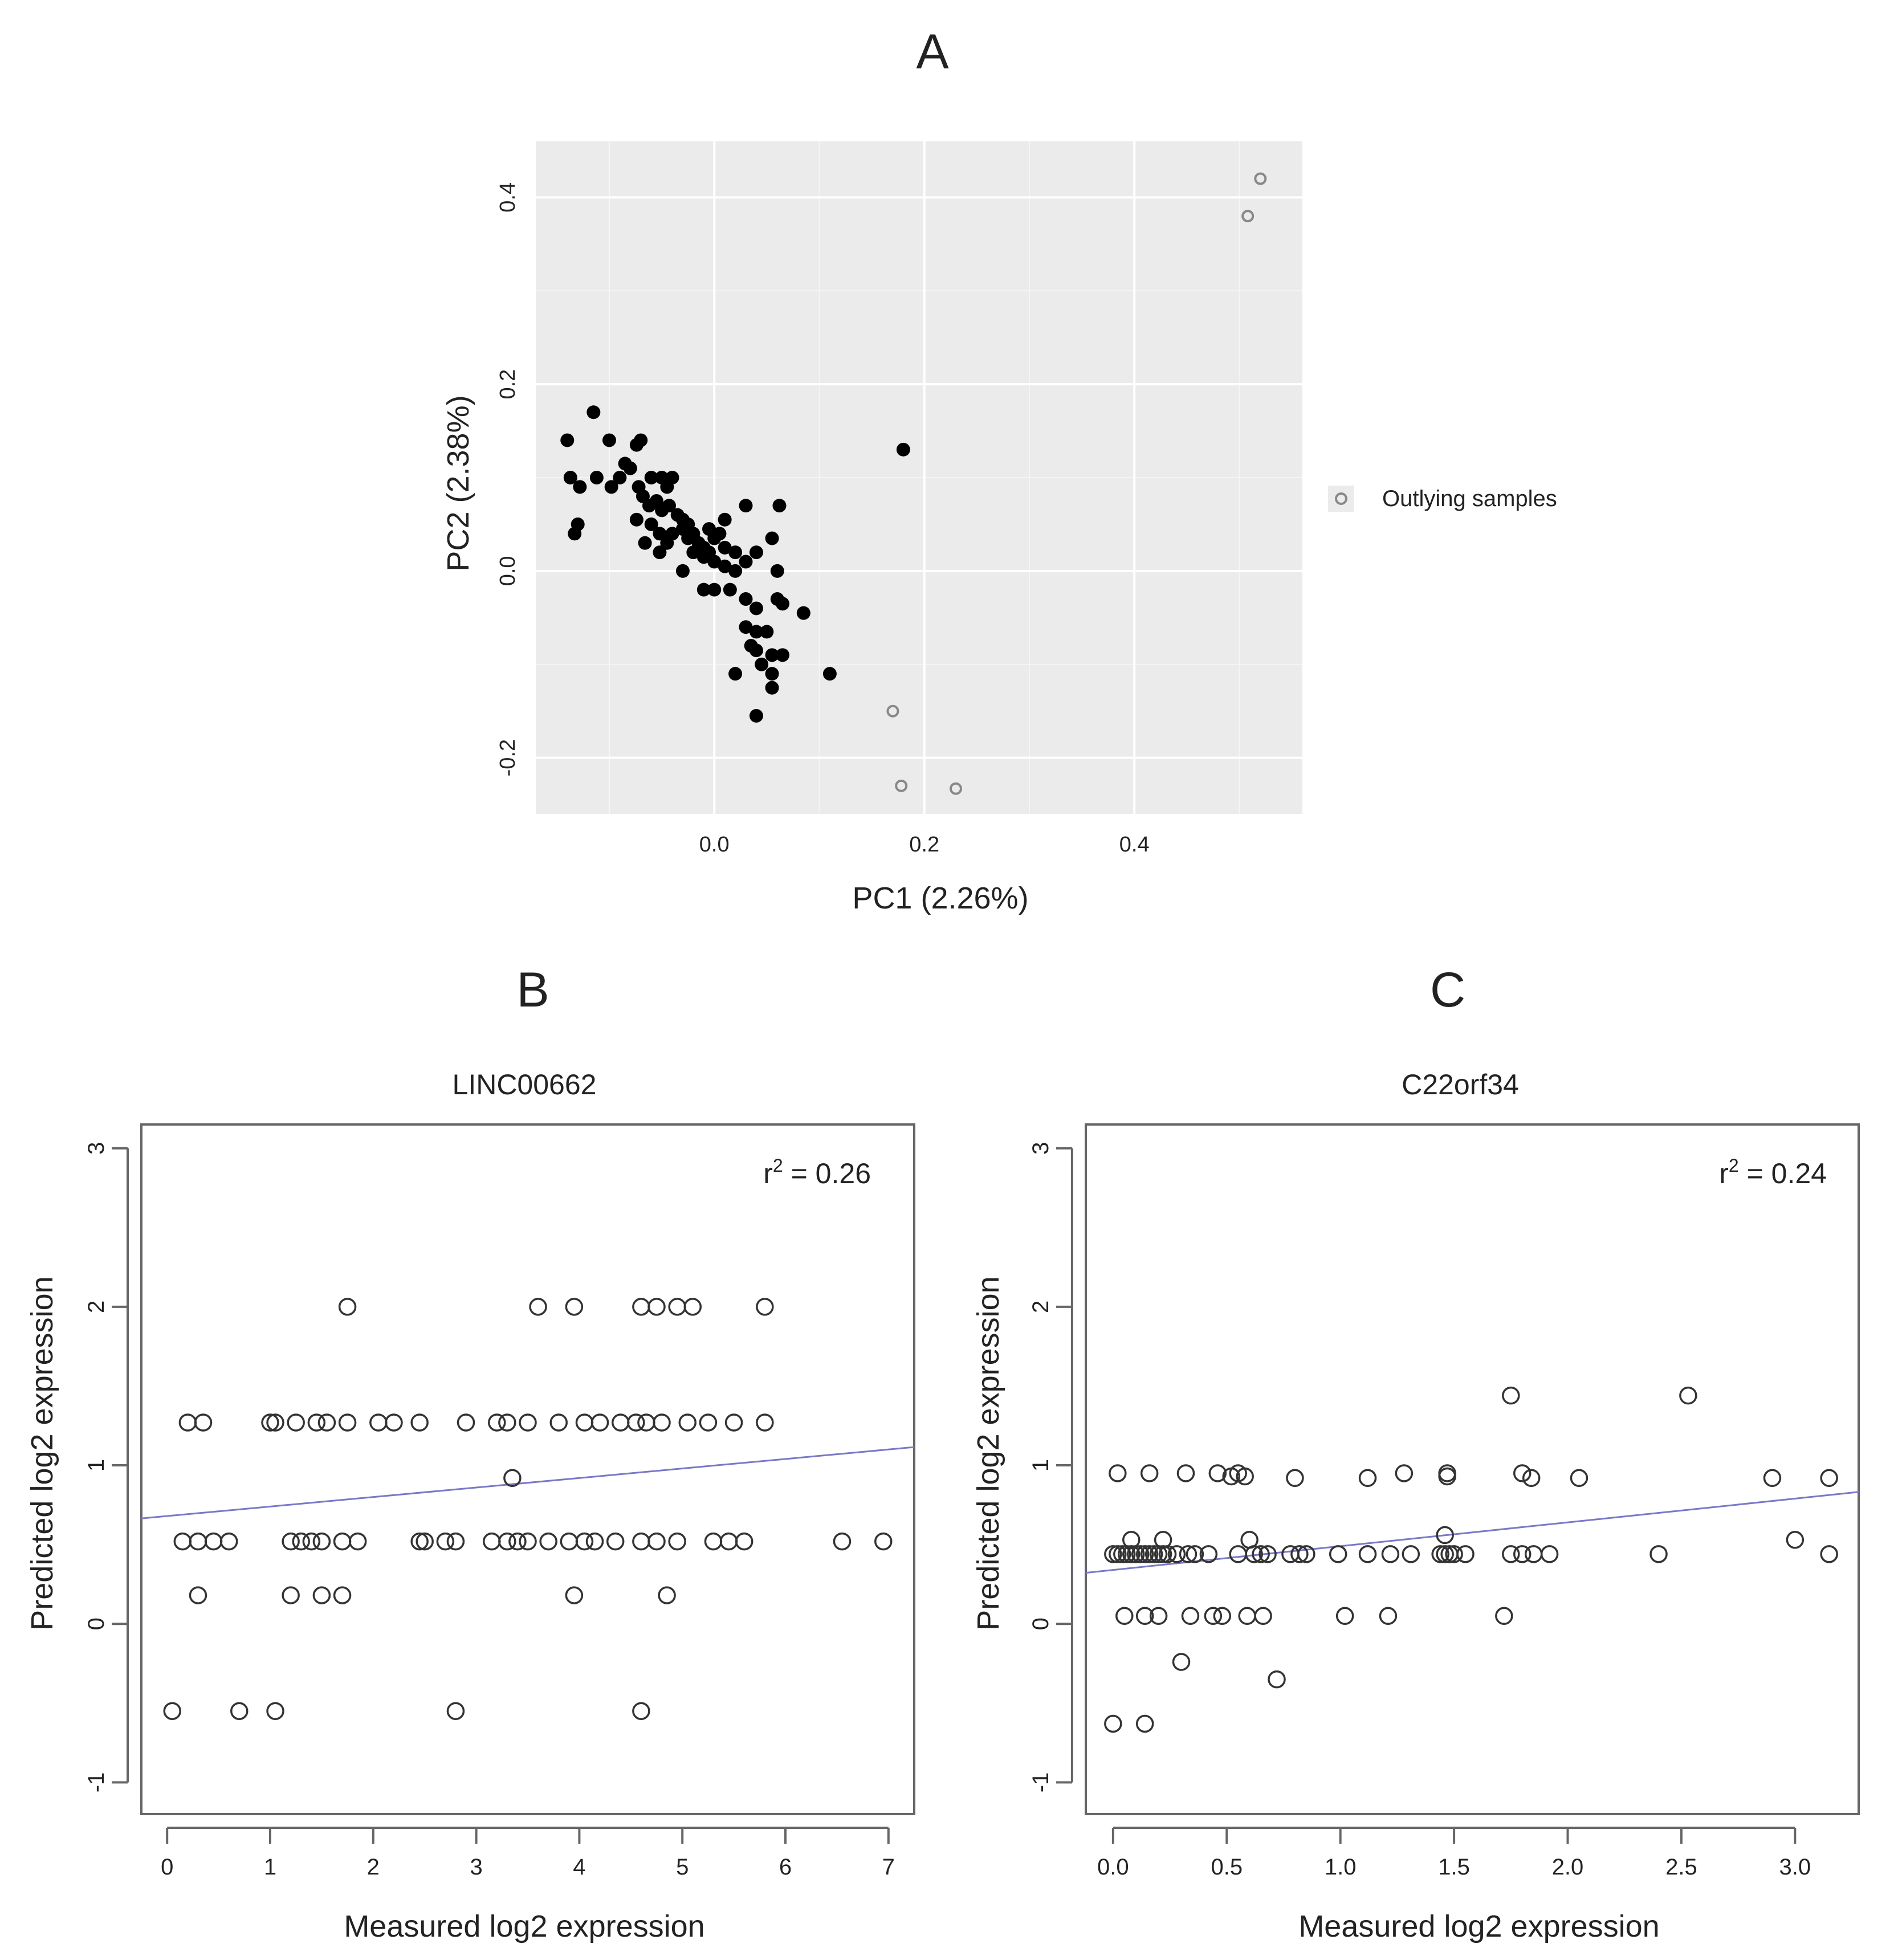 The image size is (1898, 1960). What do you see at coordinates (1134, 845) in the screenshot?
I see `pca-x-tick-label: 0.4` at bounding box center [1134, 845].